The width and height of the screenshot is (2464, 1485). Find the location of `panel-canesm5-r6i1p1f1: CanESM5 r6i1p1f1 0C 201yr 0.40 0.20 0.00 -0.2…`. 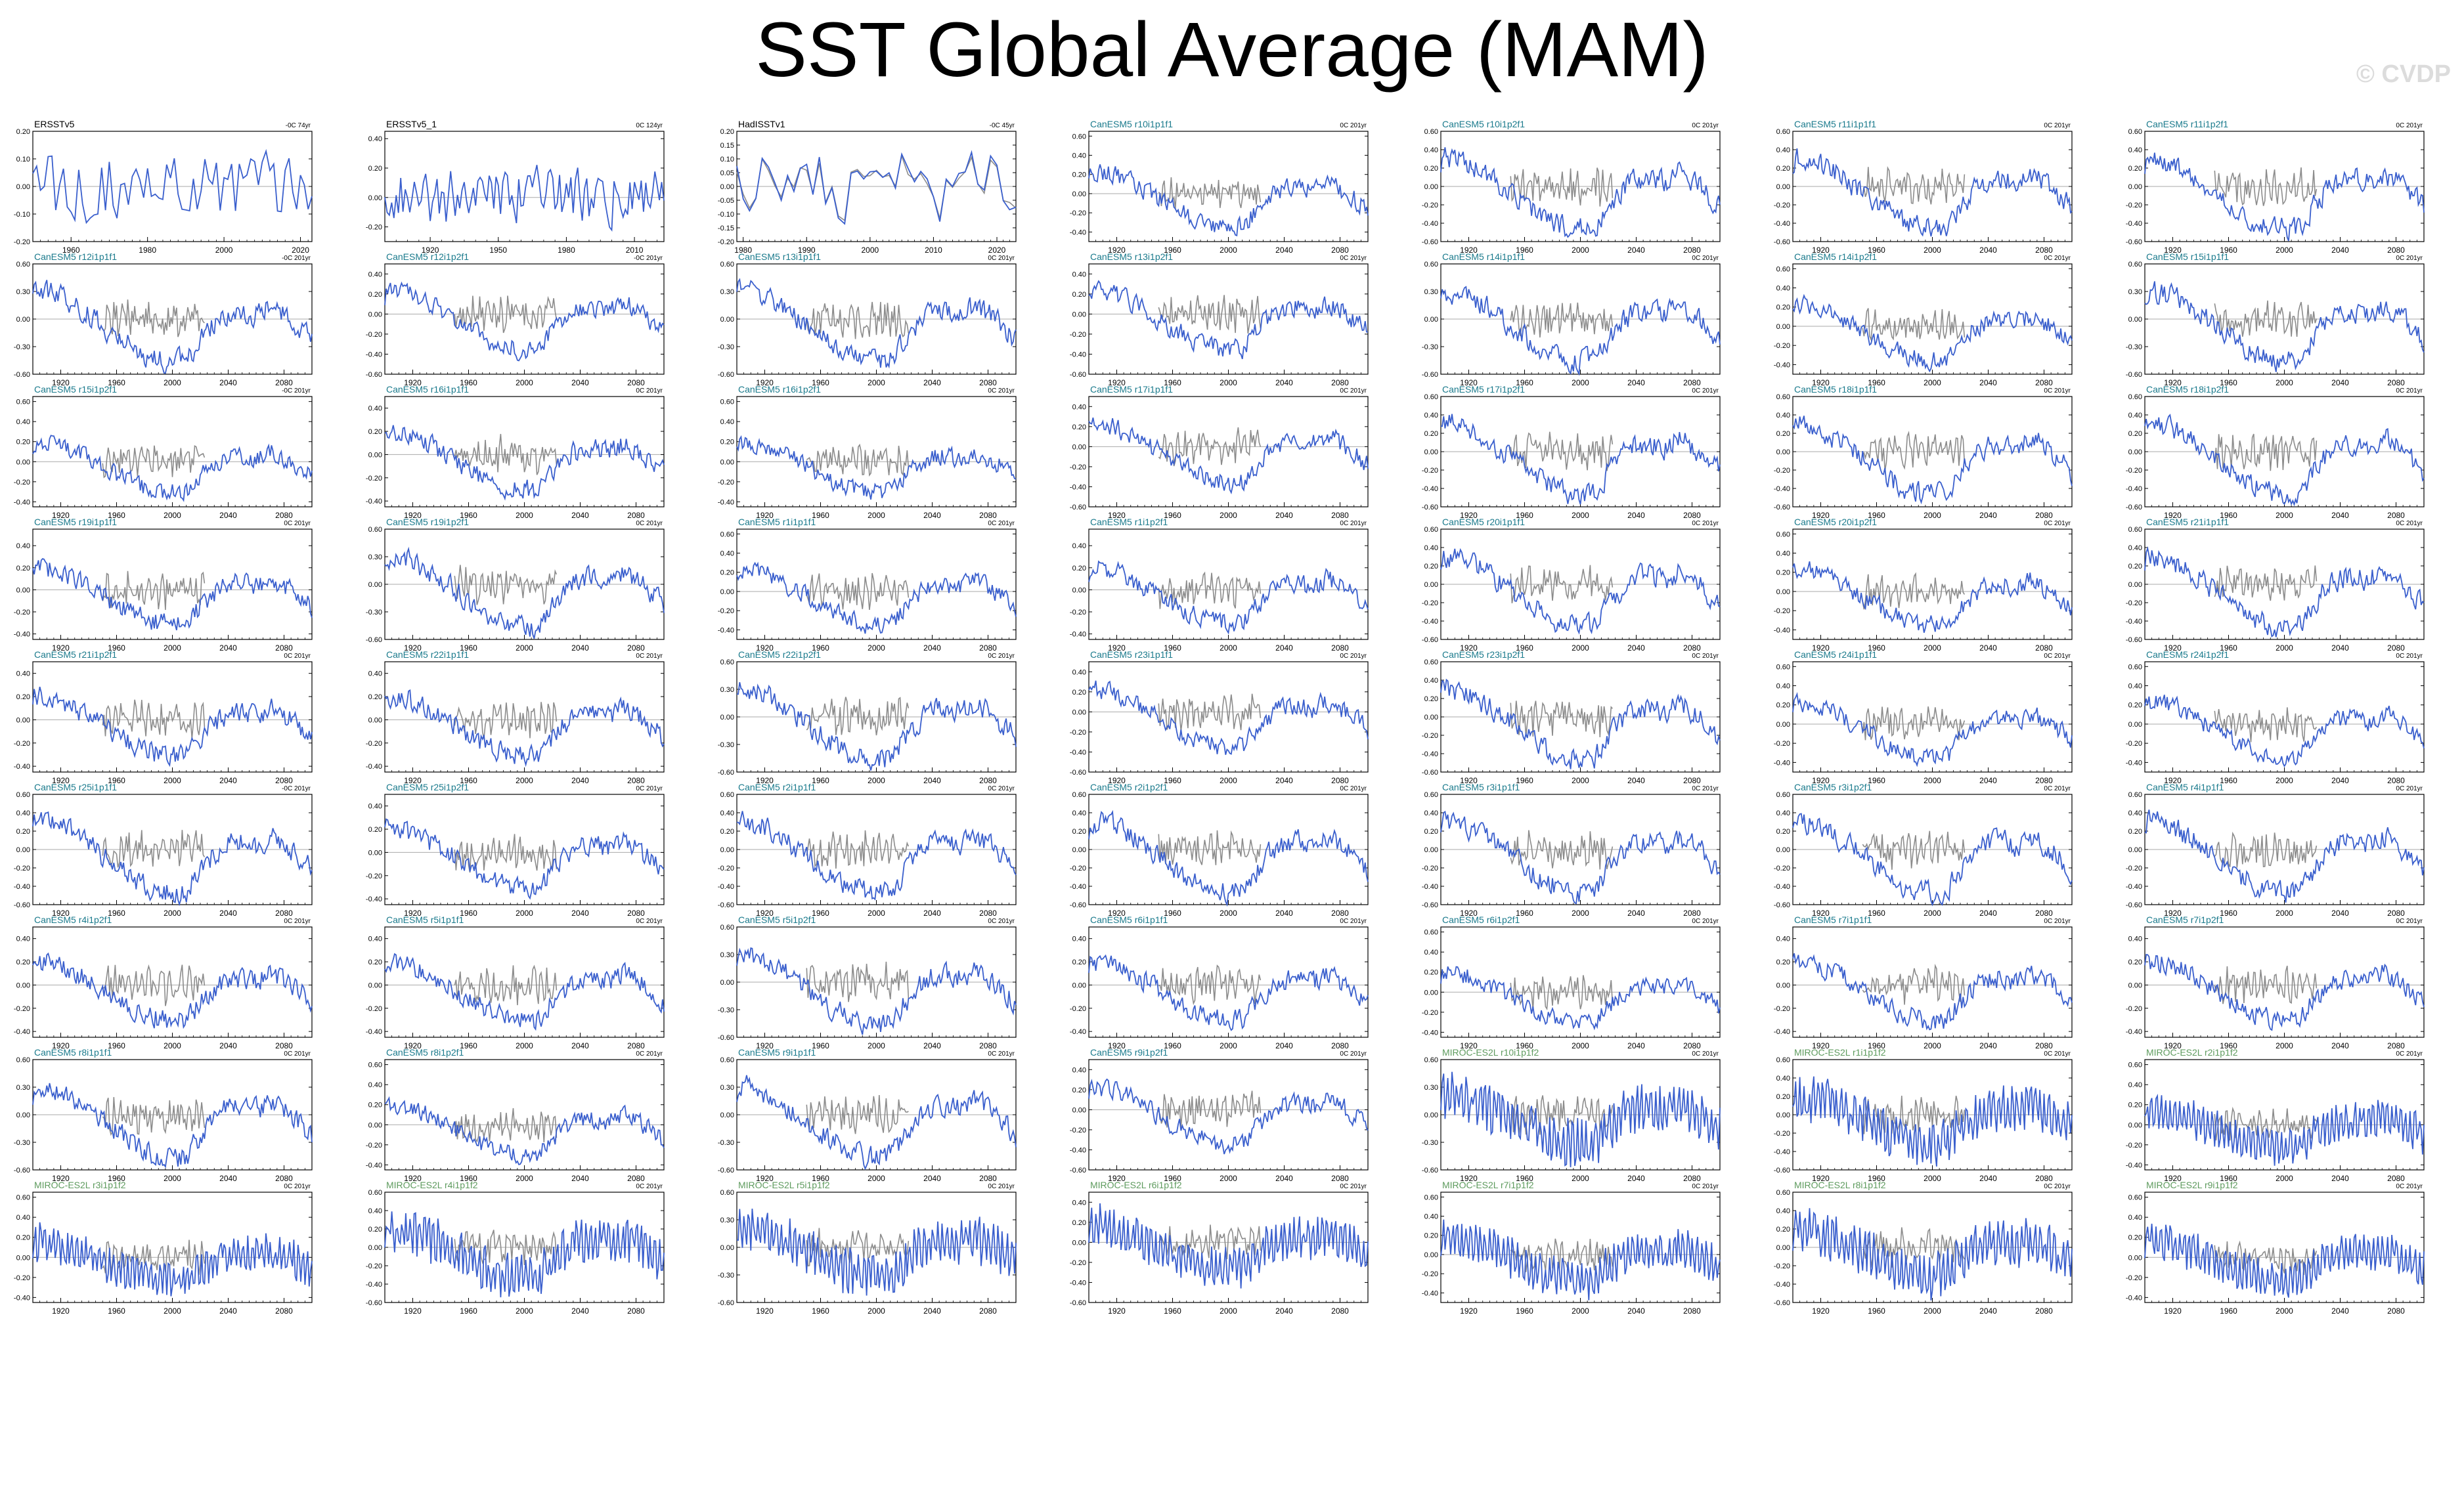

panel-canesm5-r6i1p1f1: CanESM5 r6i1p1f1 0C 201yr 0.40 0.20 0.00 -0.2… is located at coordinates (1219, 982).